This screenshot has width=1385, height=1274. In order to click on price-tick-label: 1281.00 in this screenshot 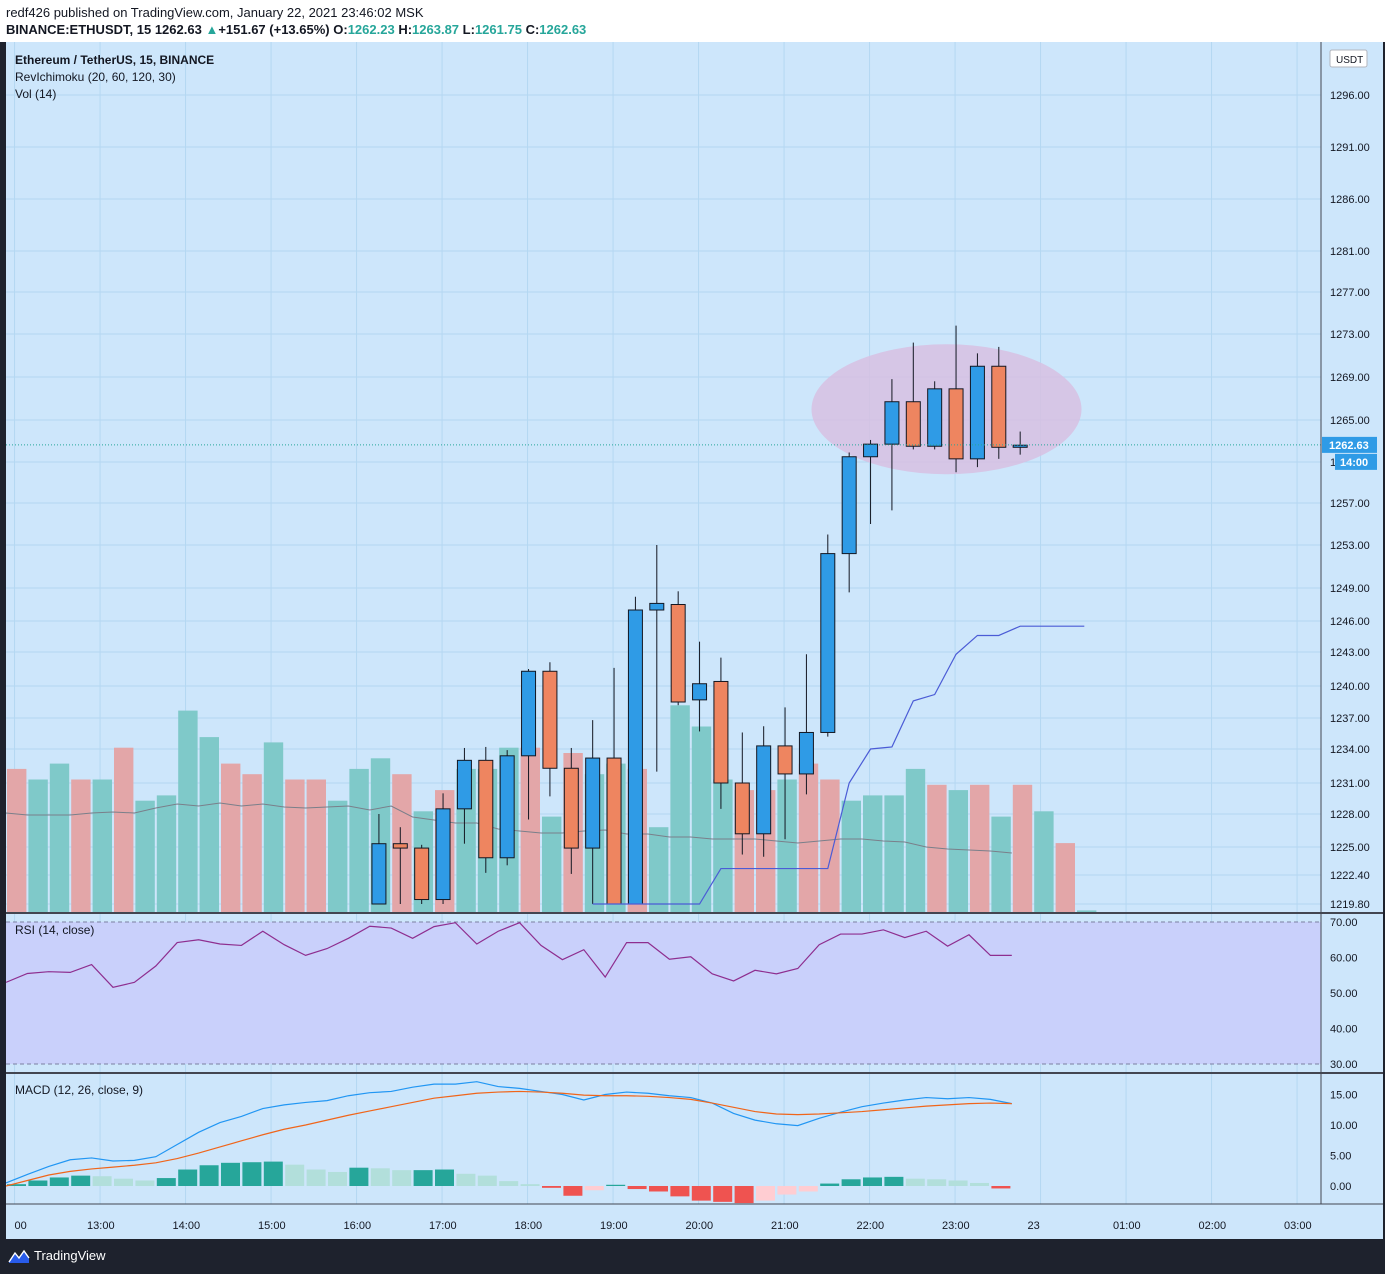, I will do `click(1350, 252)`.